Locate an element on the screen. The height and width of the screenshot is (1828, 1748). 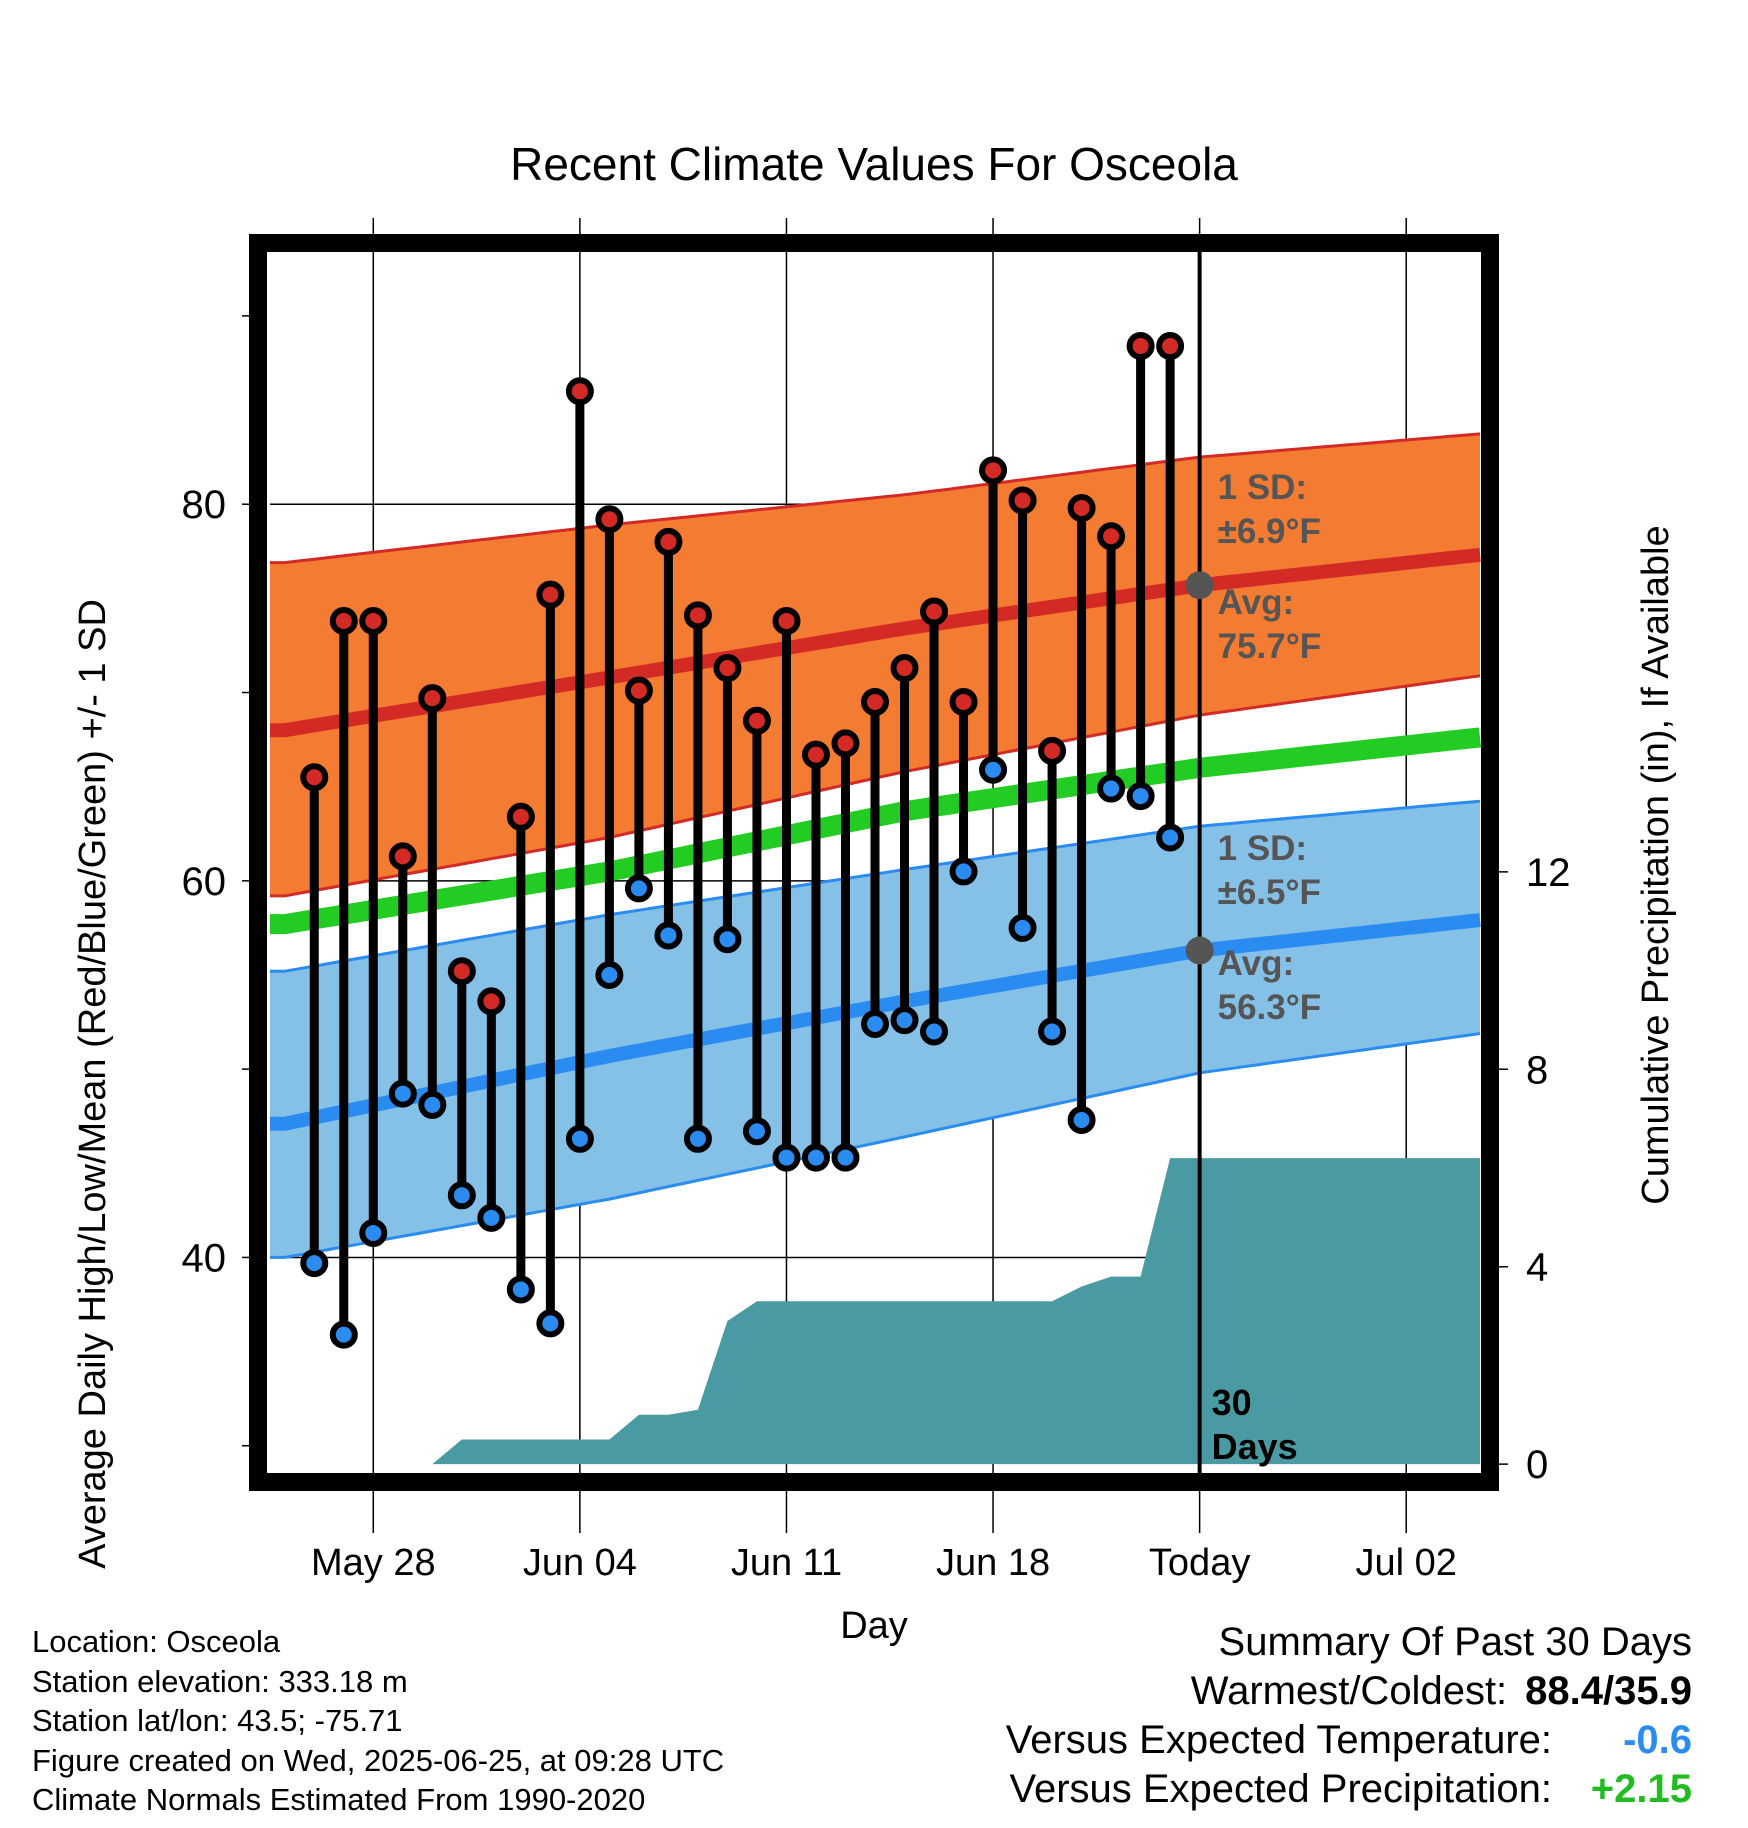
x-tick-label: May 28 is located at coordinates (373, 1563).